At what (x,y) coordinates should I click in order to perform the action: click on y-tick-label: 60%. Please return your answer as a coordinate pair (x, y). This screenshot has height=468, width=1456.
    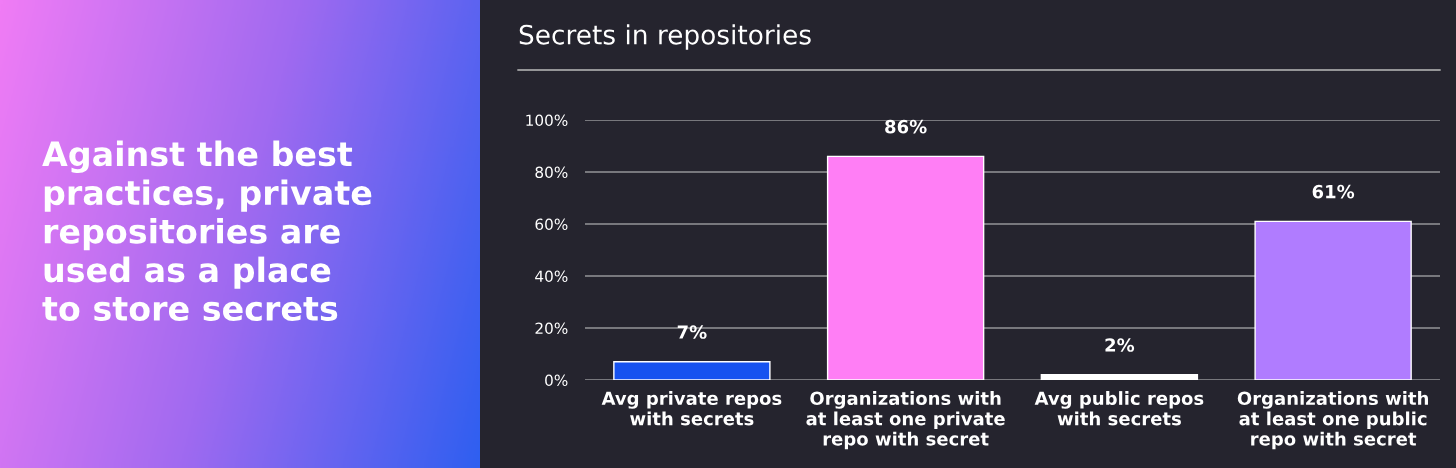
    Looking at the image, I should click on (551, 224).